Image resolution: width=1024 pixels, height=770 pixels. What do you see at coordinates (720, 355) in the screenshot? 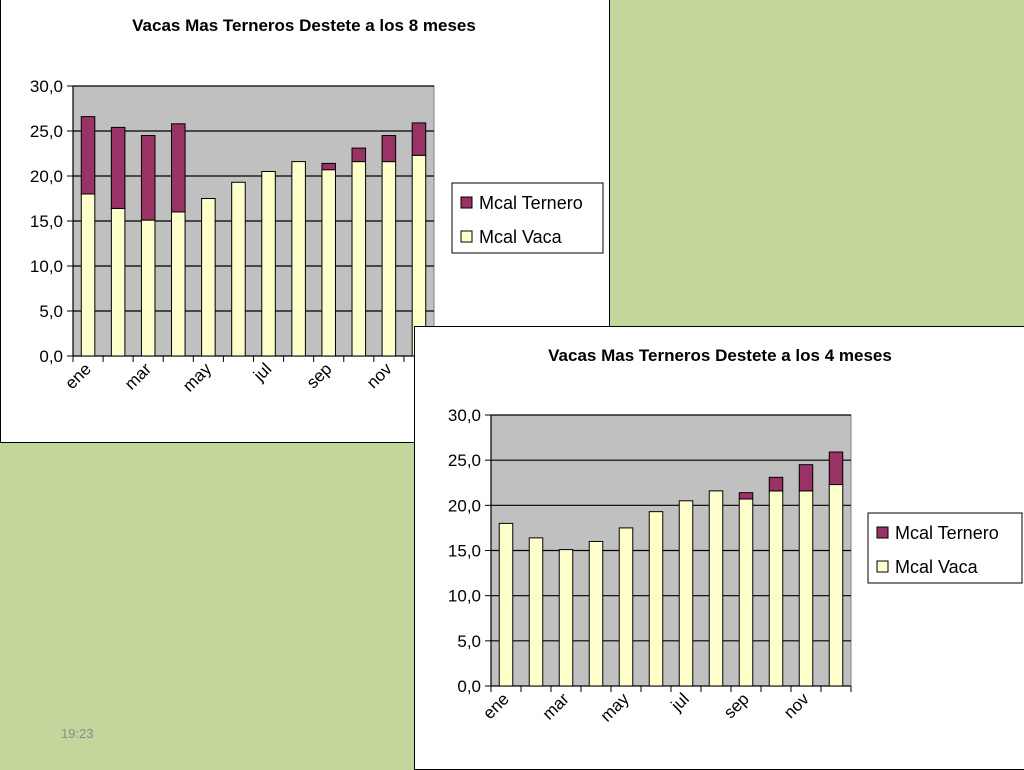
I see `chart-title: Vacas Mas Terneros Destete a los 4 meses` at bounding box center [720, 355].